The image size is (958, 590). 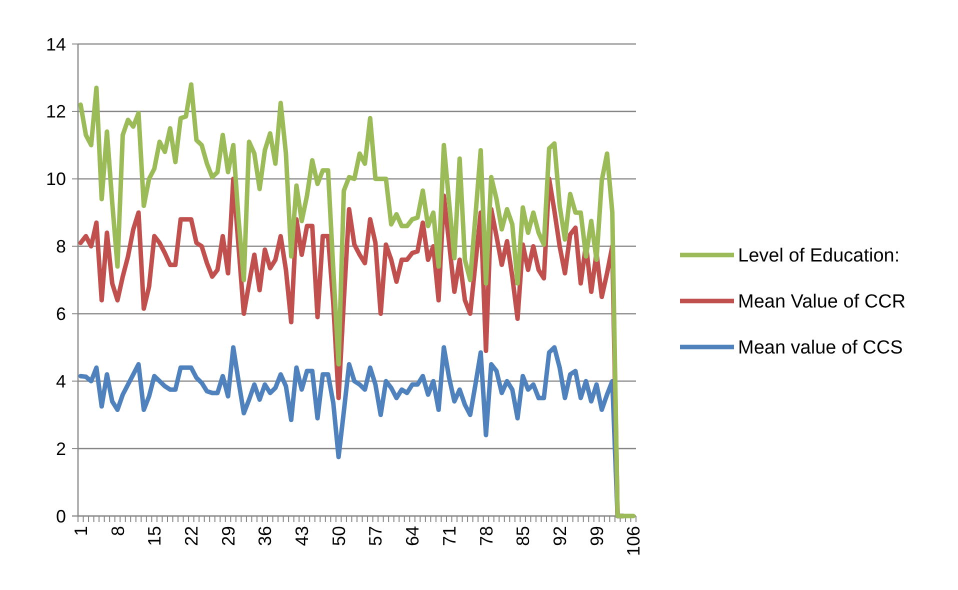 What do you see at coordinates (56, 44) in the screenshot?
I see `y-tick-label: 14` at bounding box center [56, 44].